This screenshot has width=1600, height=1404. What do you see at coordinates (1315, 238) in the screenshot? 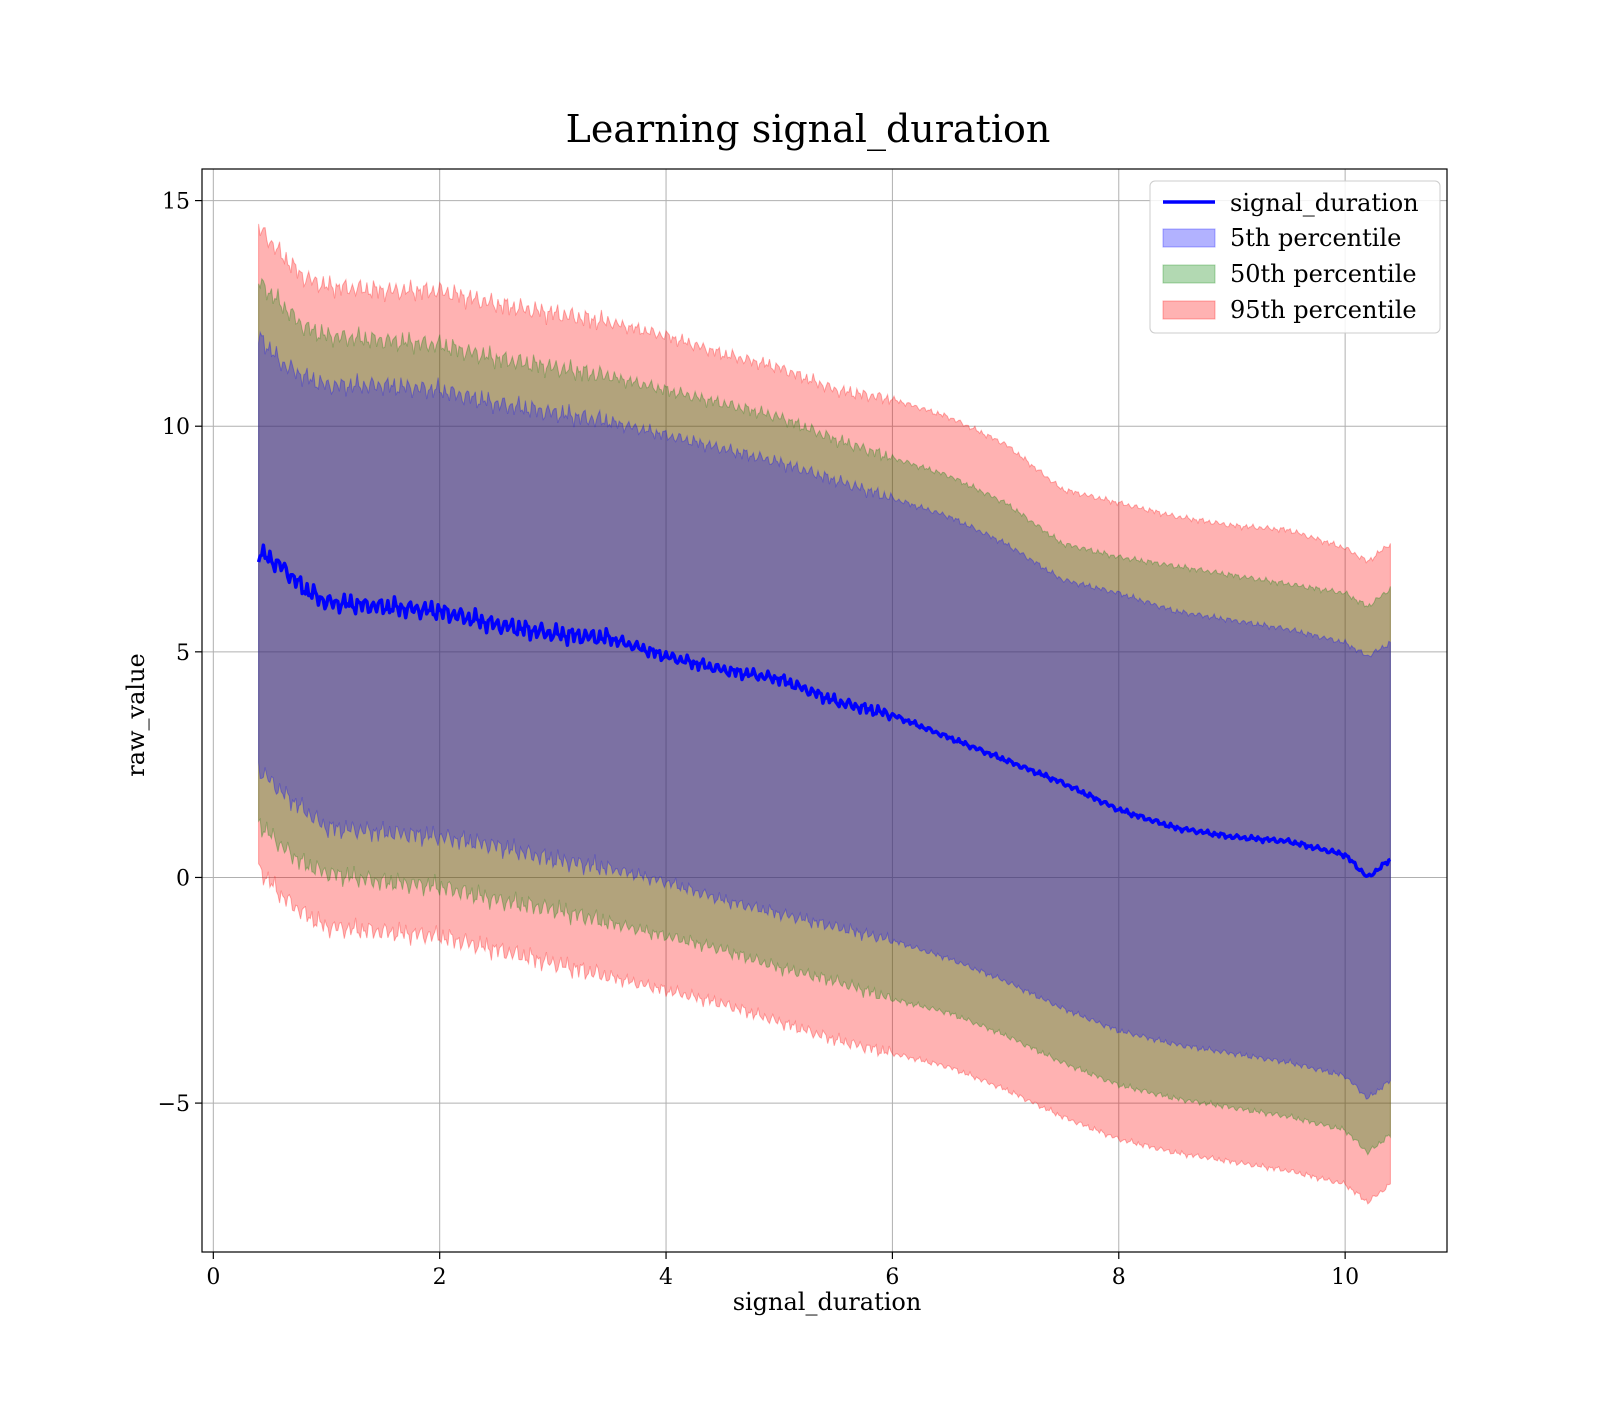
I see `legend-label-5th-percentile: 5th percentile` at bounding box center [1315, 238].